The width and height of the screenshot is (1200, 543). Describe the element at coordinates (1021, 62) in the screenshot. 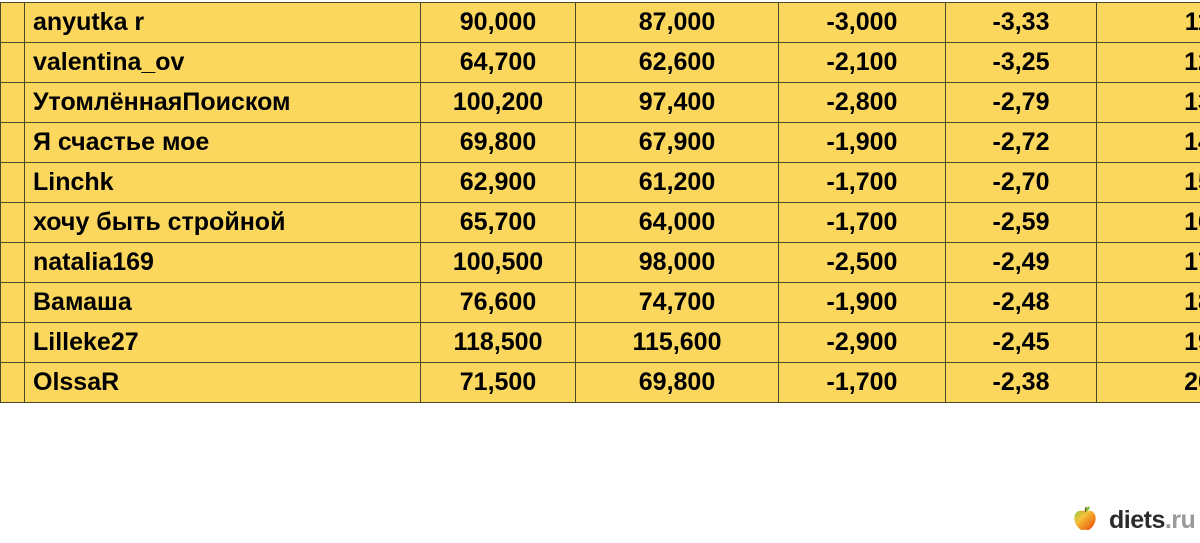

I see `cell-percent: -3,25` at that location.